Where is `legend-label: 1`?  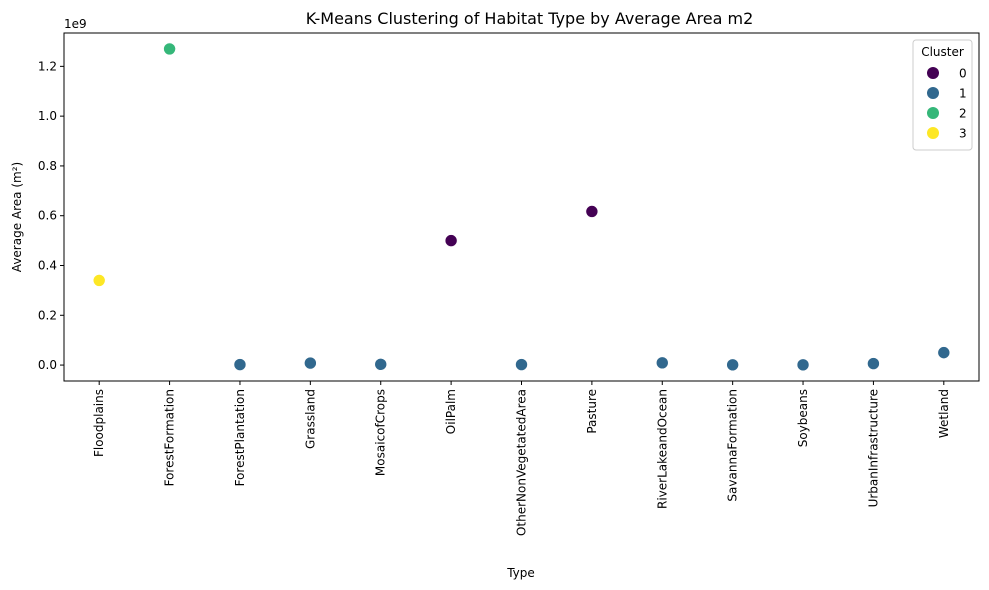
legend-label: 1 is located at coordinates (963, 94).